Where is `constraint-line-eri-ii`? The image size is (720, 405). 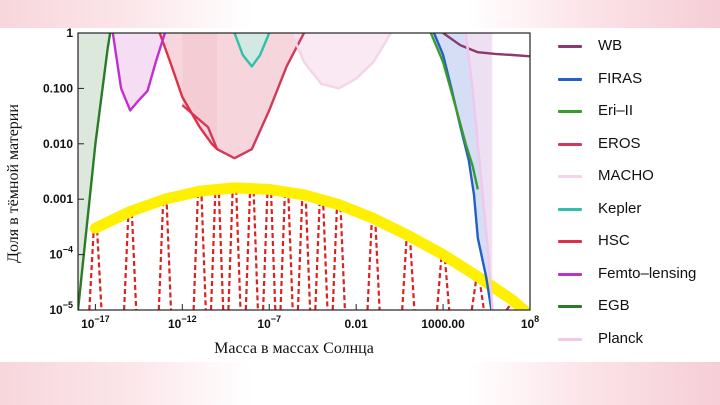 constraint-line-eri-ii is located at coordinates (454, 111).